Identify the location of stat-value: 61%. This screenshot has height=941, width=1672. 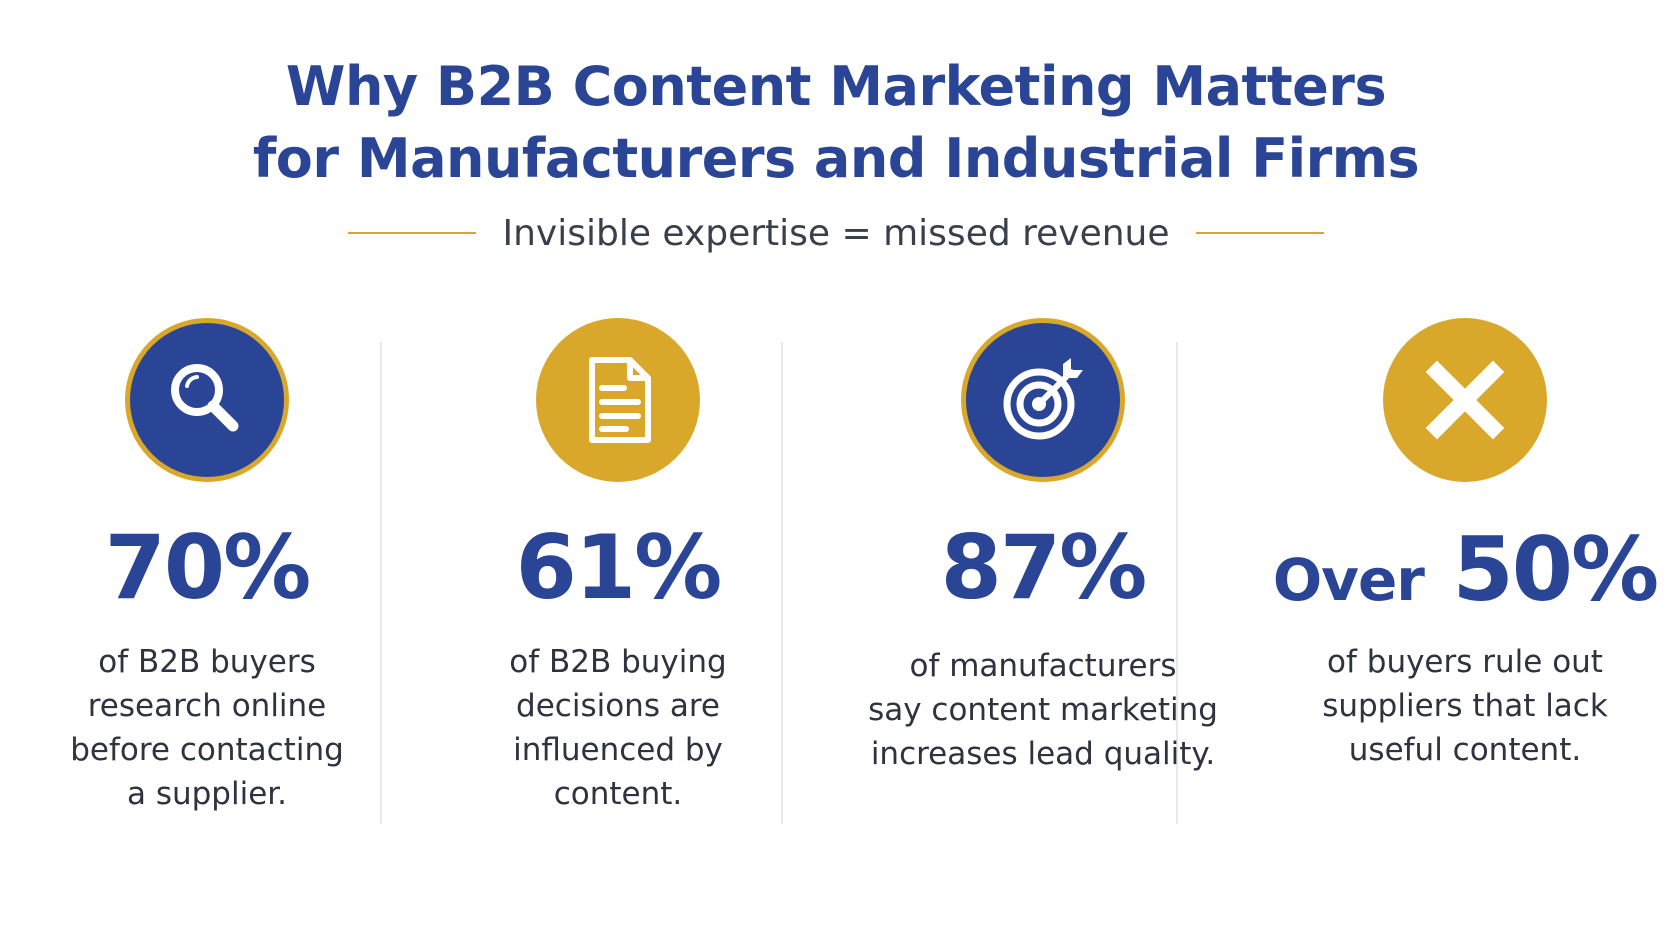
(619, 567).